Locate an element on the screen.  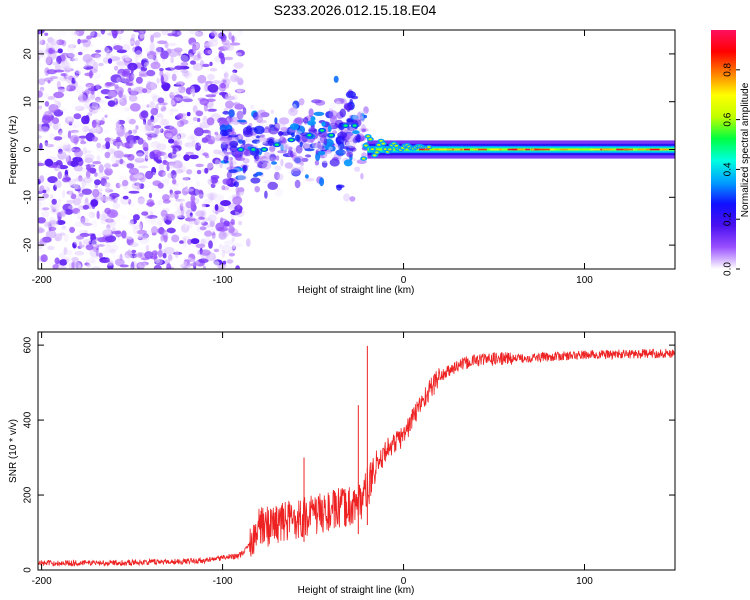
x-tick-label: -200 is located at coordinates (42, 280).